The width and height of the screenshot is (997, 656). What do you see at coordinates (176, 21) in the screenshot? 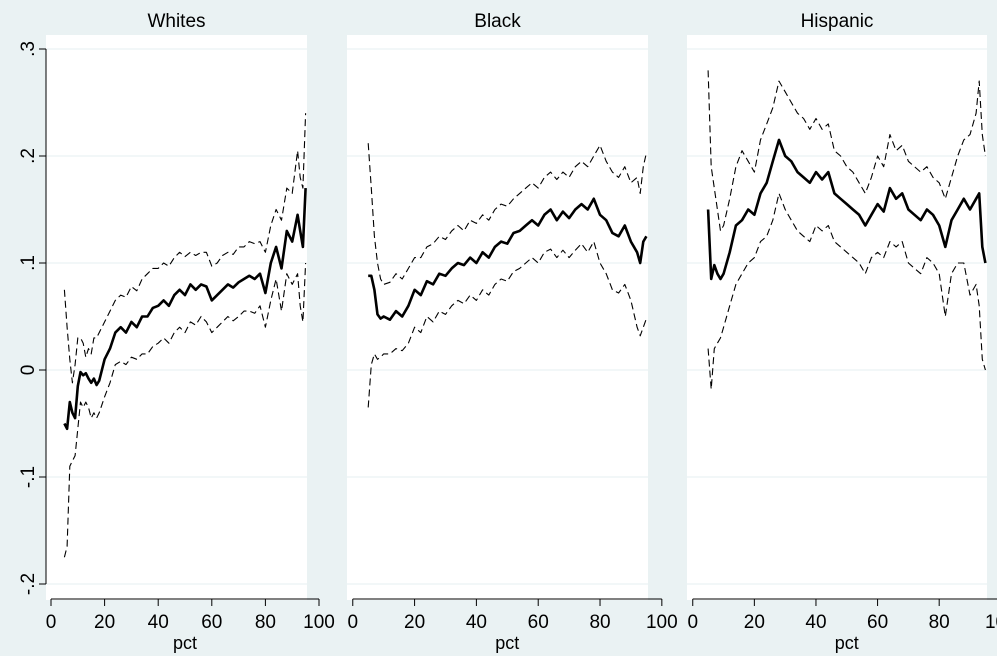
I see `panel-title: Whites` at bounding box center [176, 21].